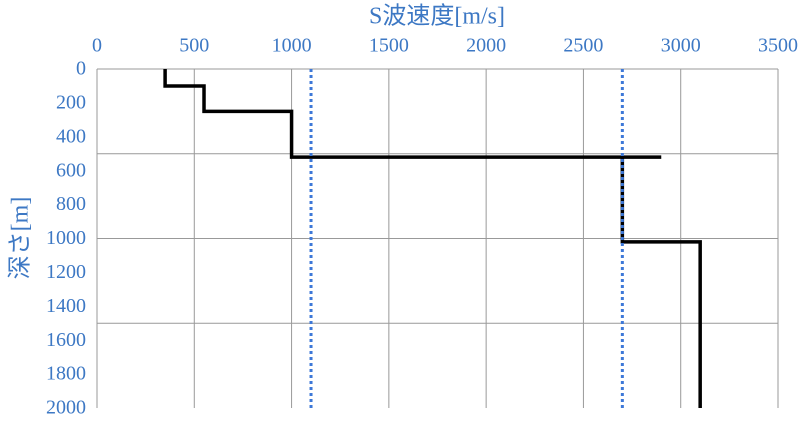  Describe the element at coordinates (66, 374) in the screenshot. I see `y-tick-label: 1800` at that location.